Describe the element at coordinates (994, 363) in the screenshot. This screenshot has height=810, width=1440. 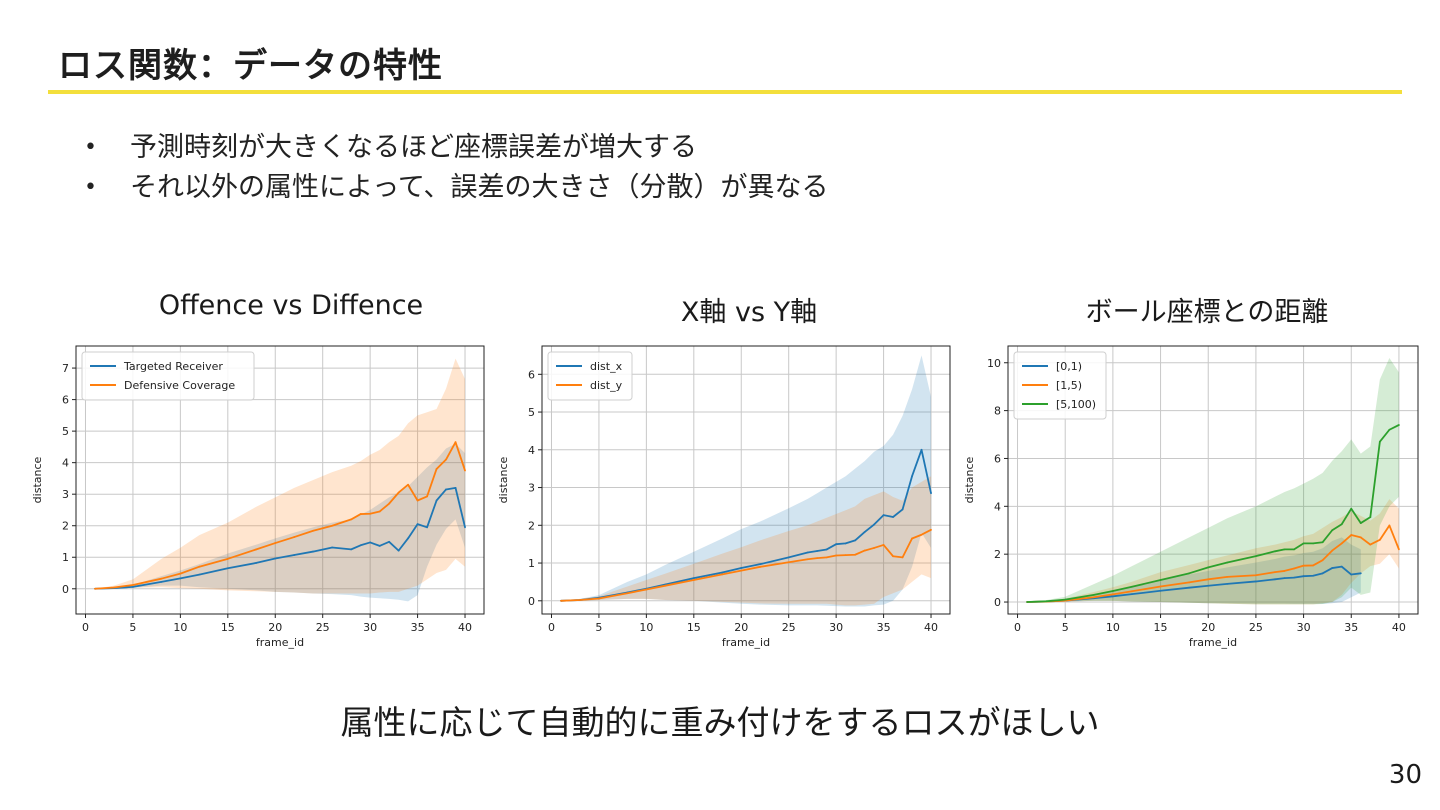
I see `y-tick-label: 10` at that location.